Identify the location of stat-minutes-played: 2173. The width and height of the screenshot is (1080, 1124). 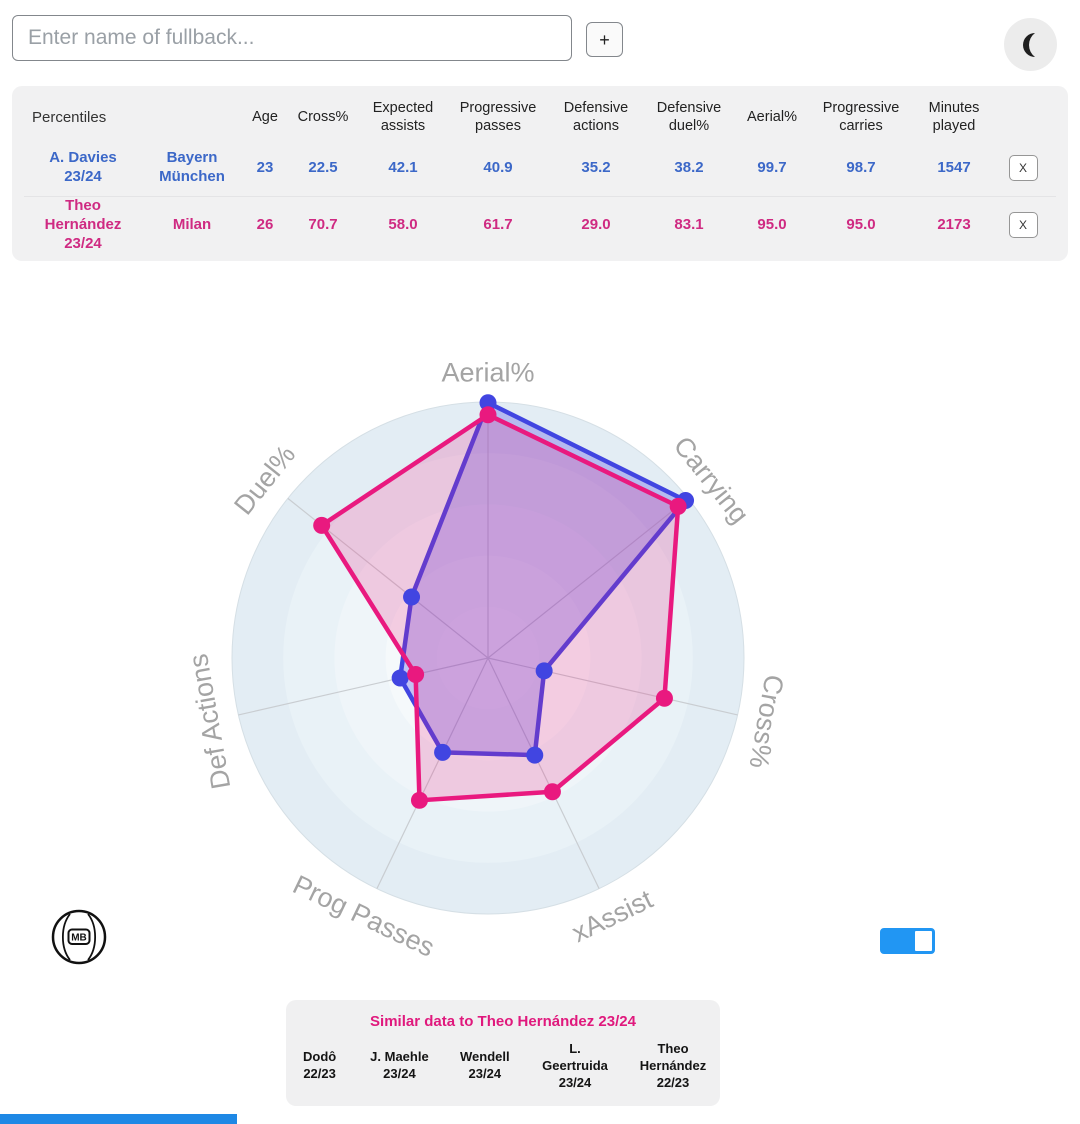
(954, 224).